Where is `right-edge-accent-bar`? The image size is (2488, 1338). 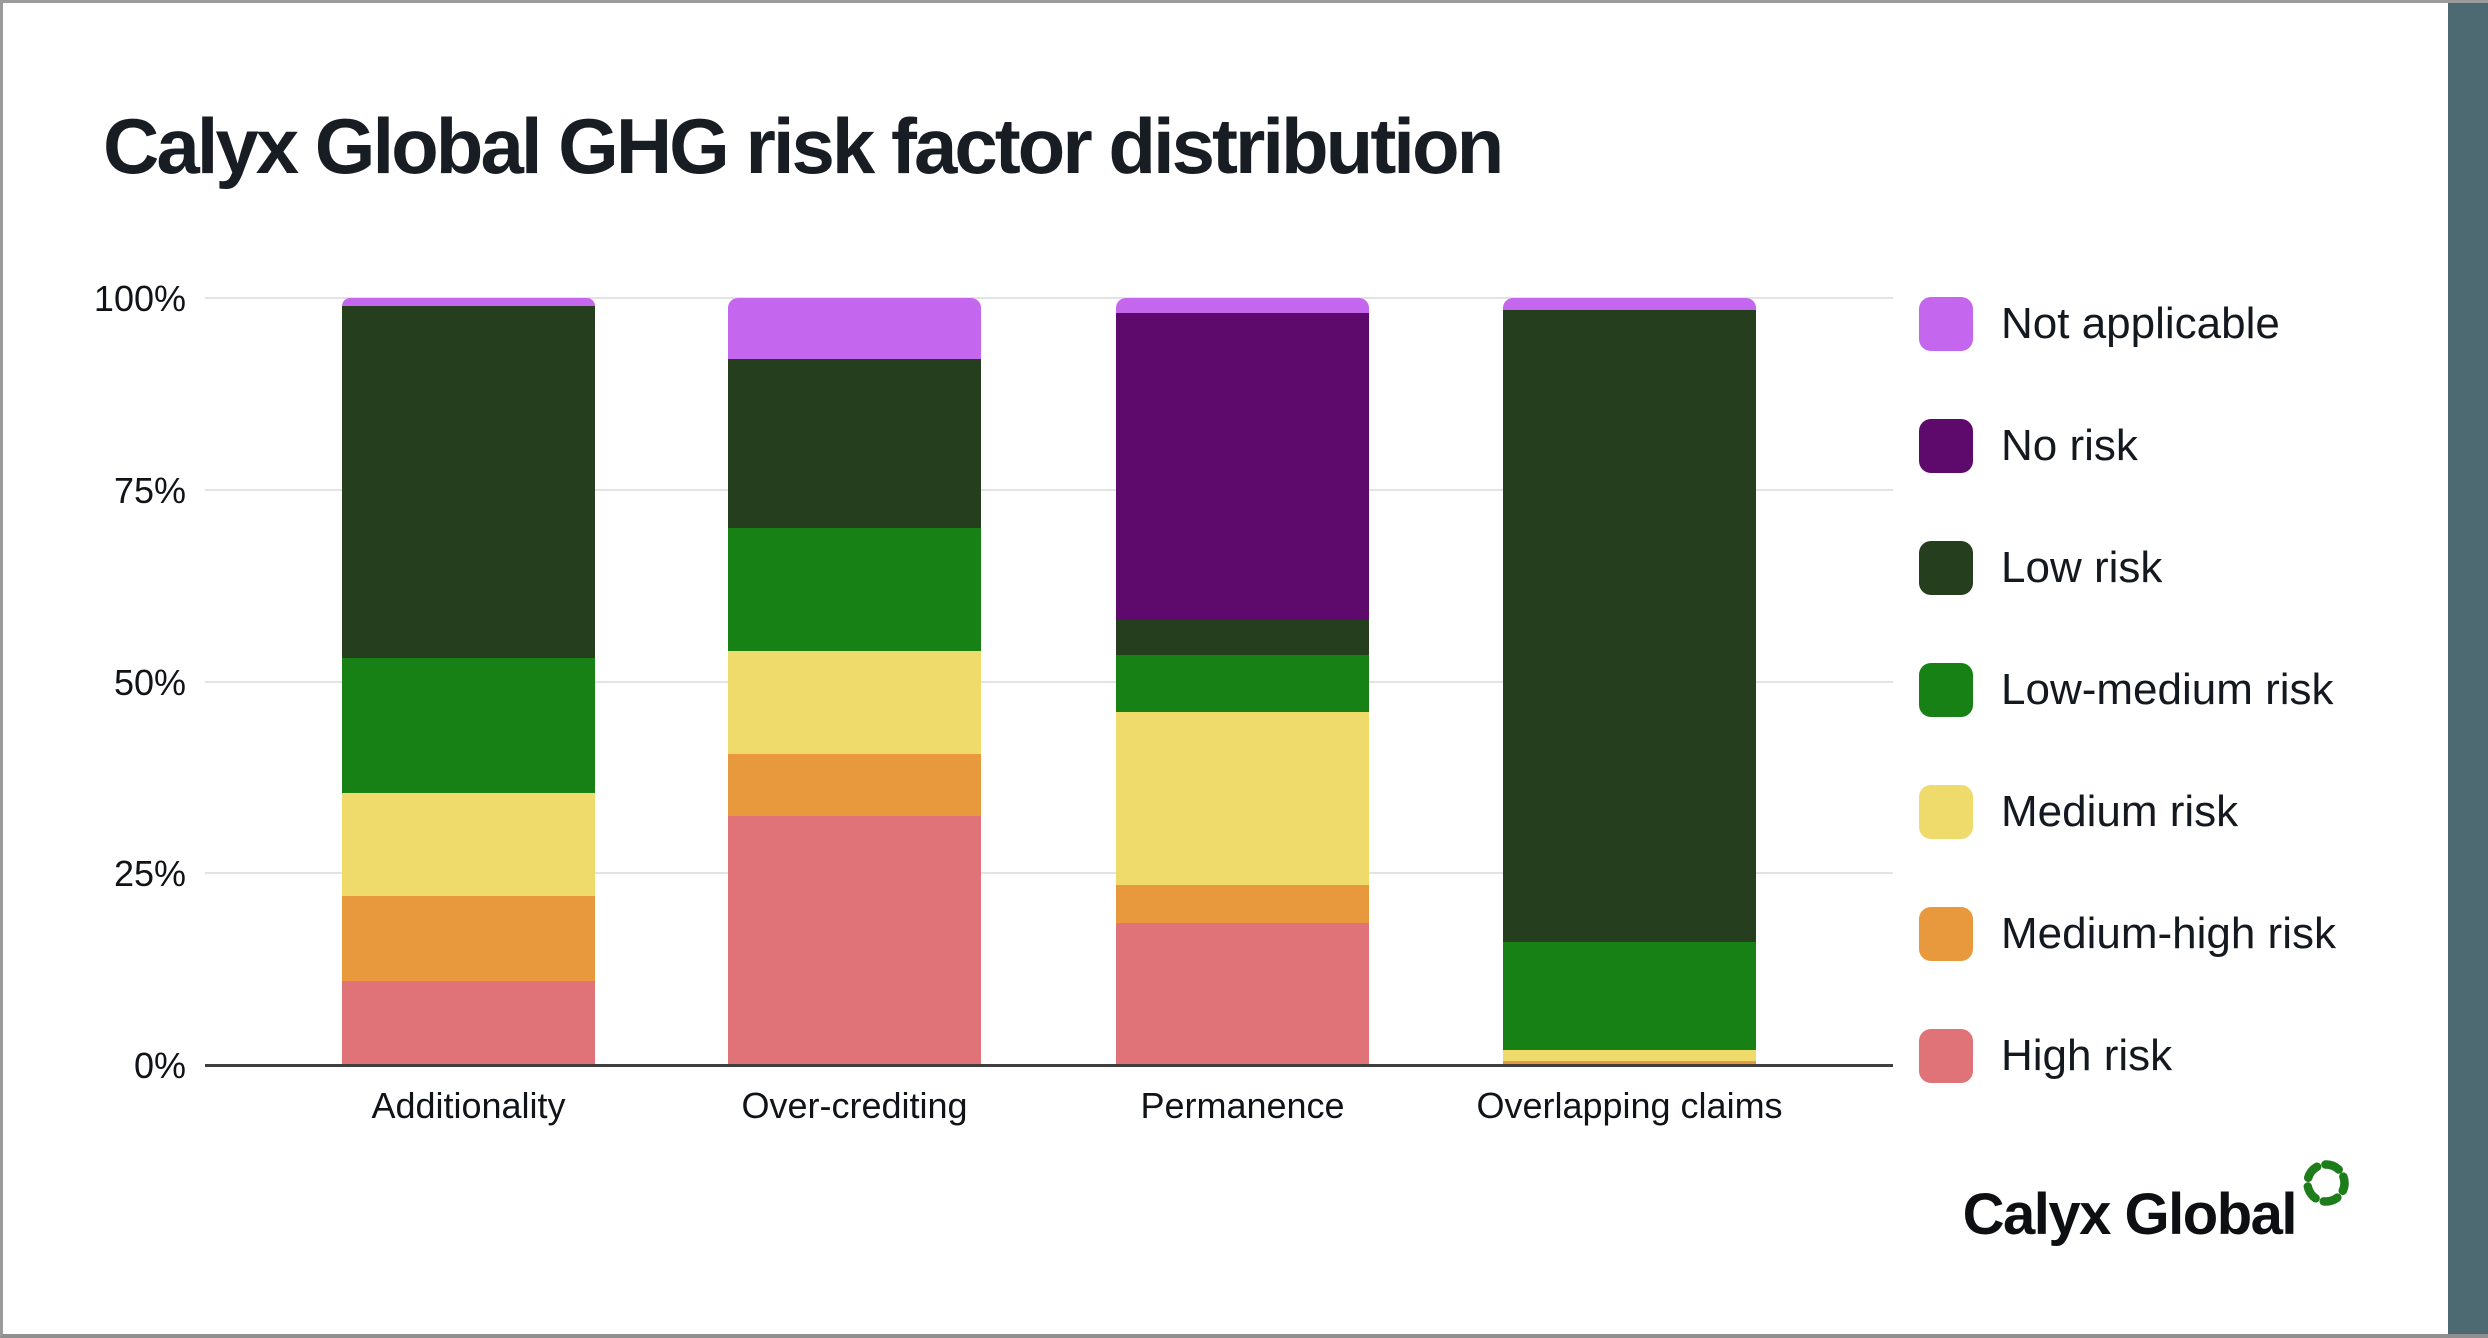 right-edge-accent-bar is located at coordinates (2468, 668).